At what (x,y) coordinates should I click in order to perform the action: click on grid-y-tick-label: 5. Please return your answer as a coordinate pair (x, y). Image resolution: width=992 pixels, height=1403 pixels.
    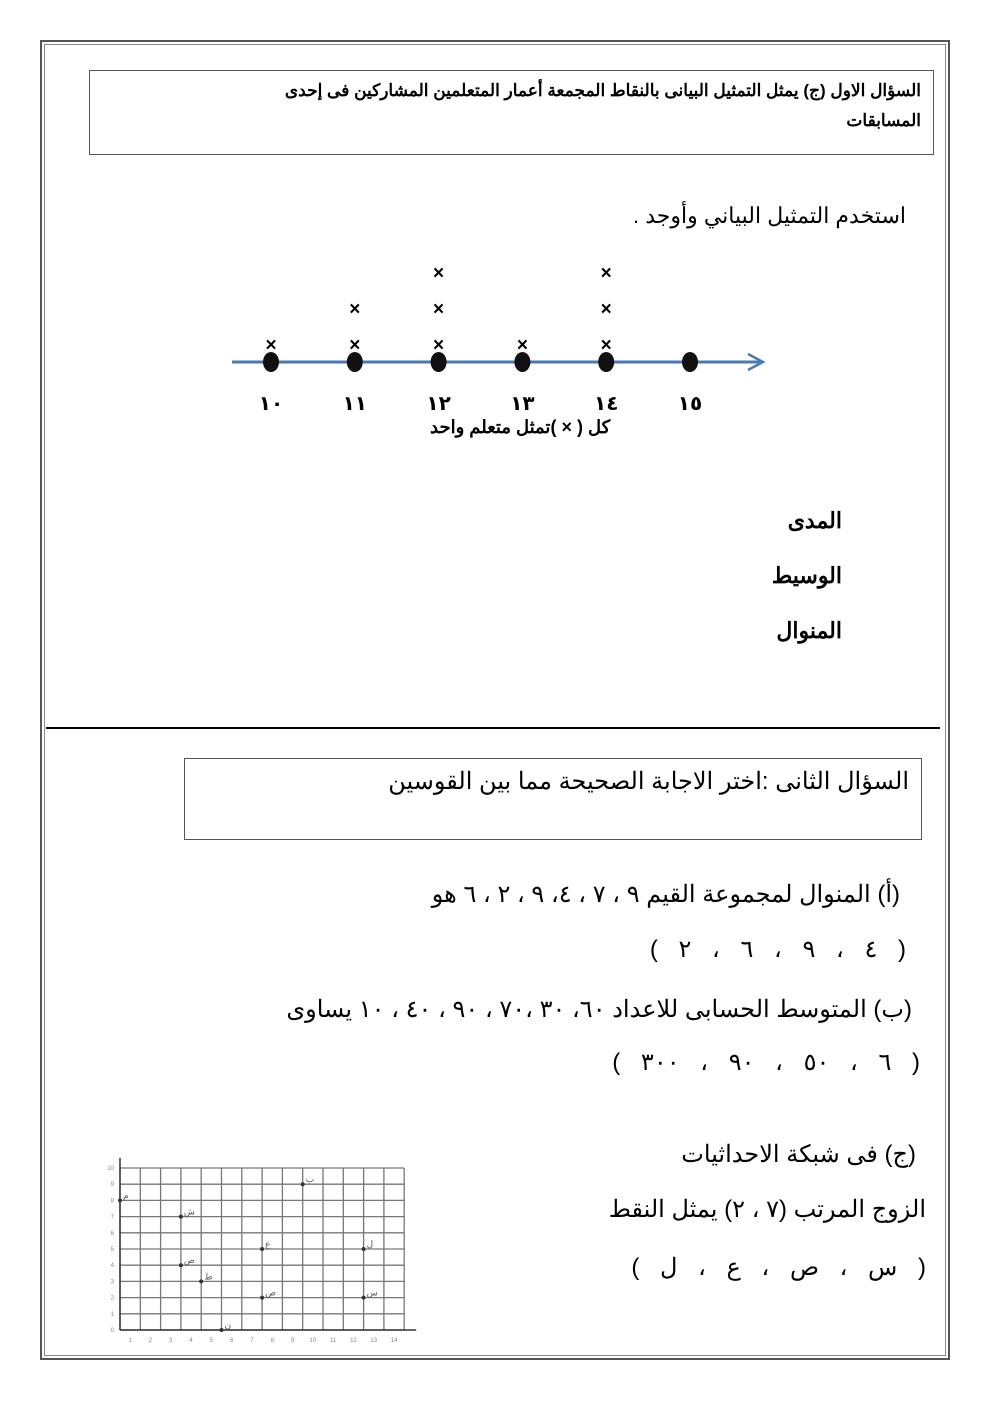
    Looking at the image, I should click on (113, 1250).